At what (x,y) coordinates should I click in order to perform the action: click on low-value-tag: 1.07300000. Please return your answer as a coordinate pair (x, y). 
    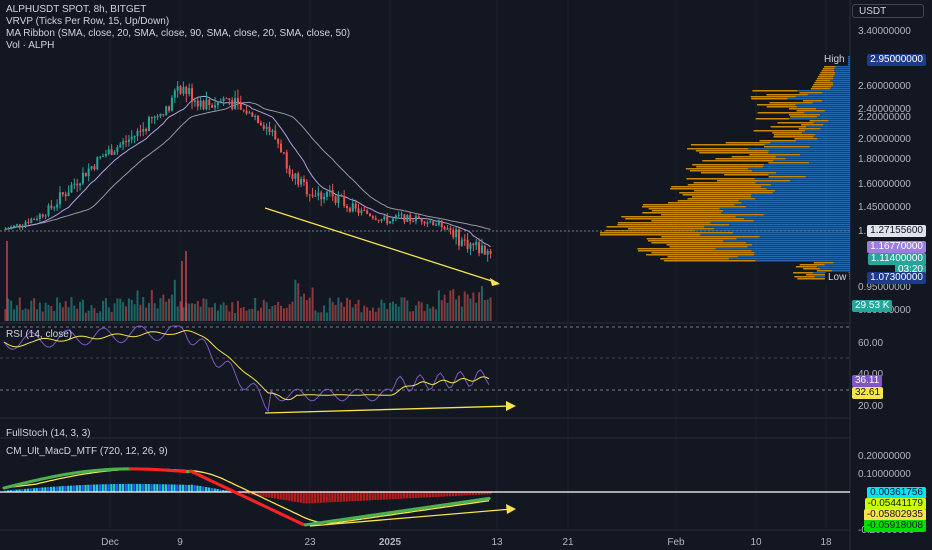
    Looking at the image, I should click on (896, 278).